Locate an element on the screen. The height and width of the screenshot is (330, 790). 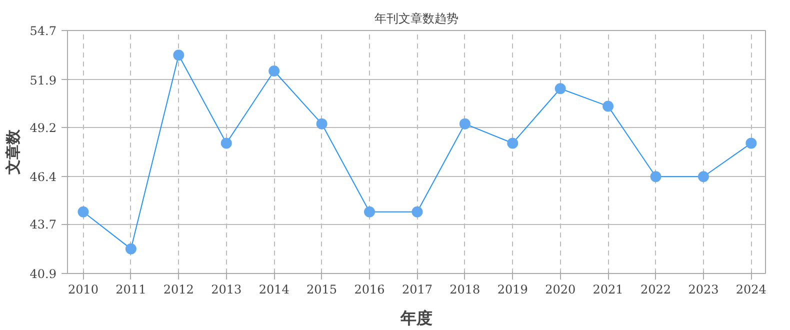
x-tick-label: 2014 is located at coordinates (274, 289).